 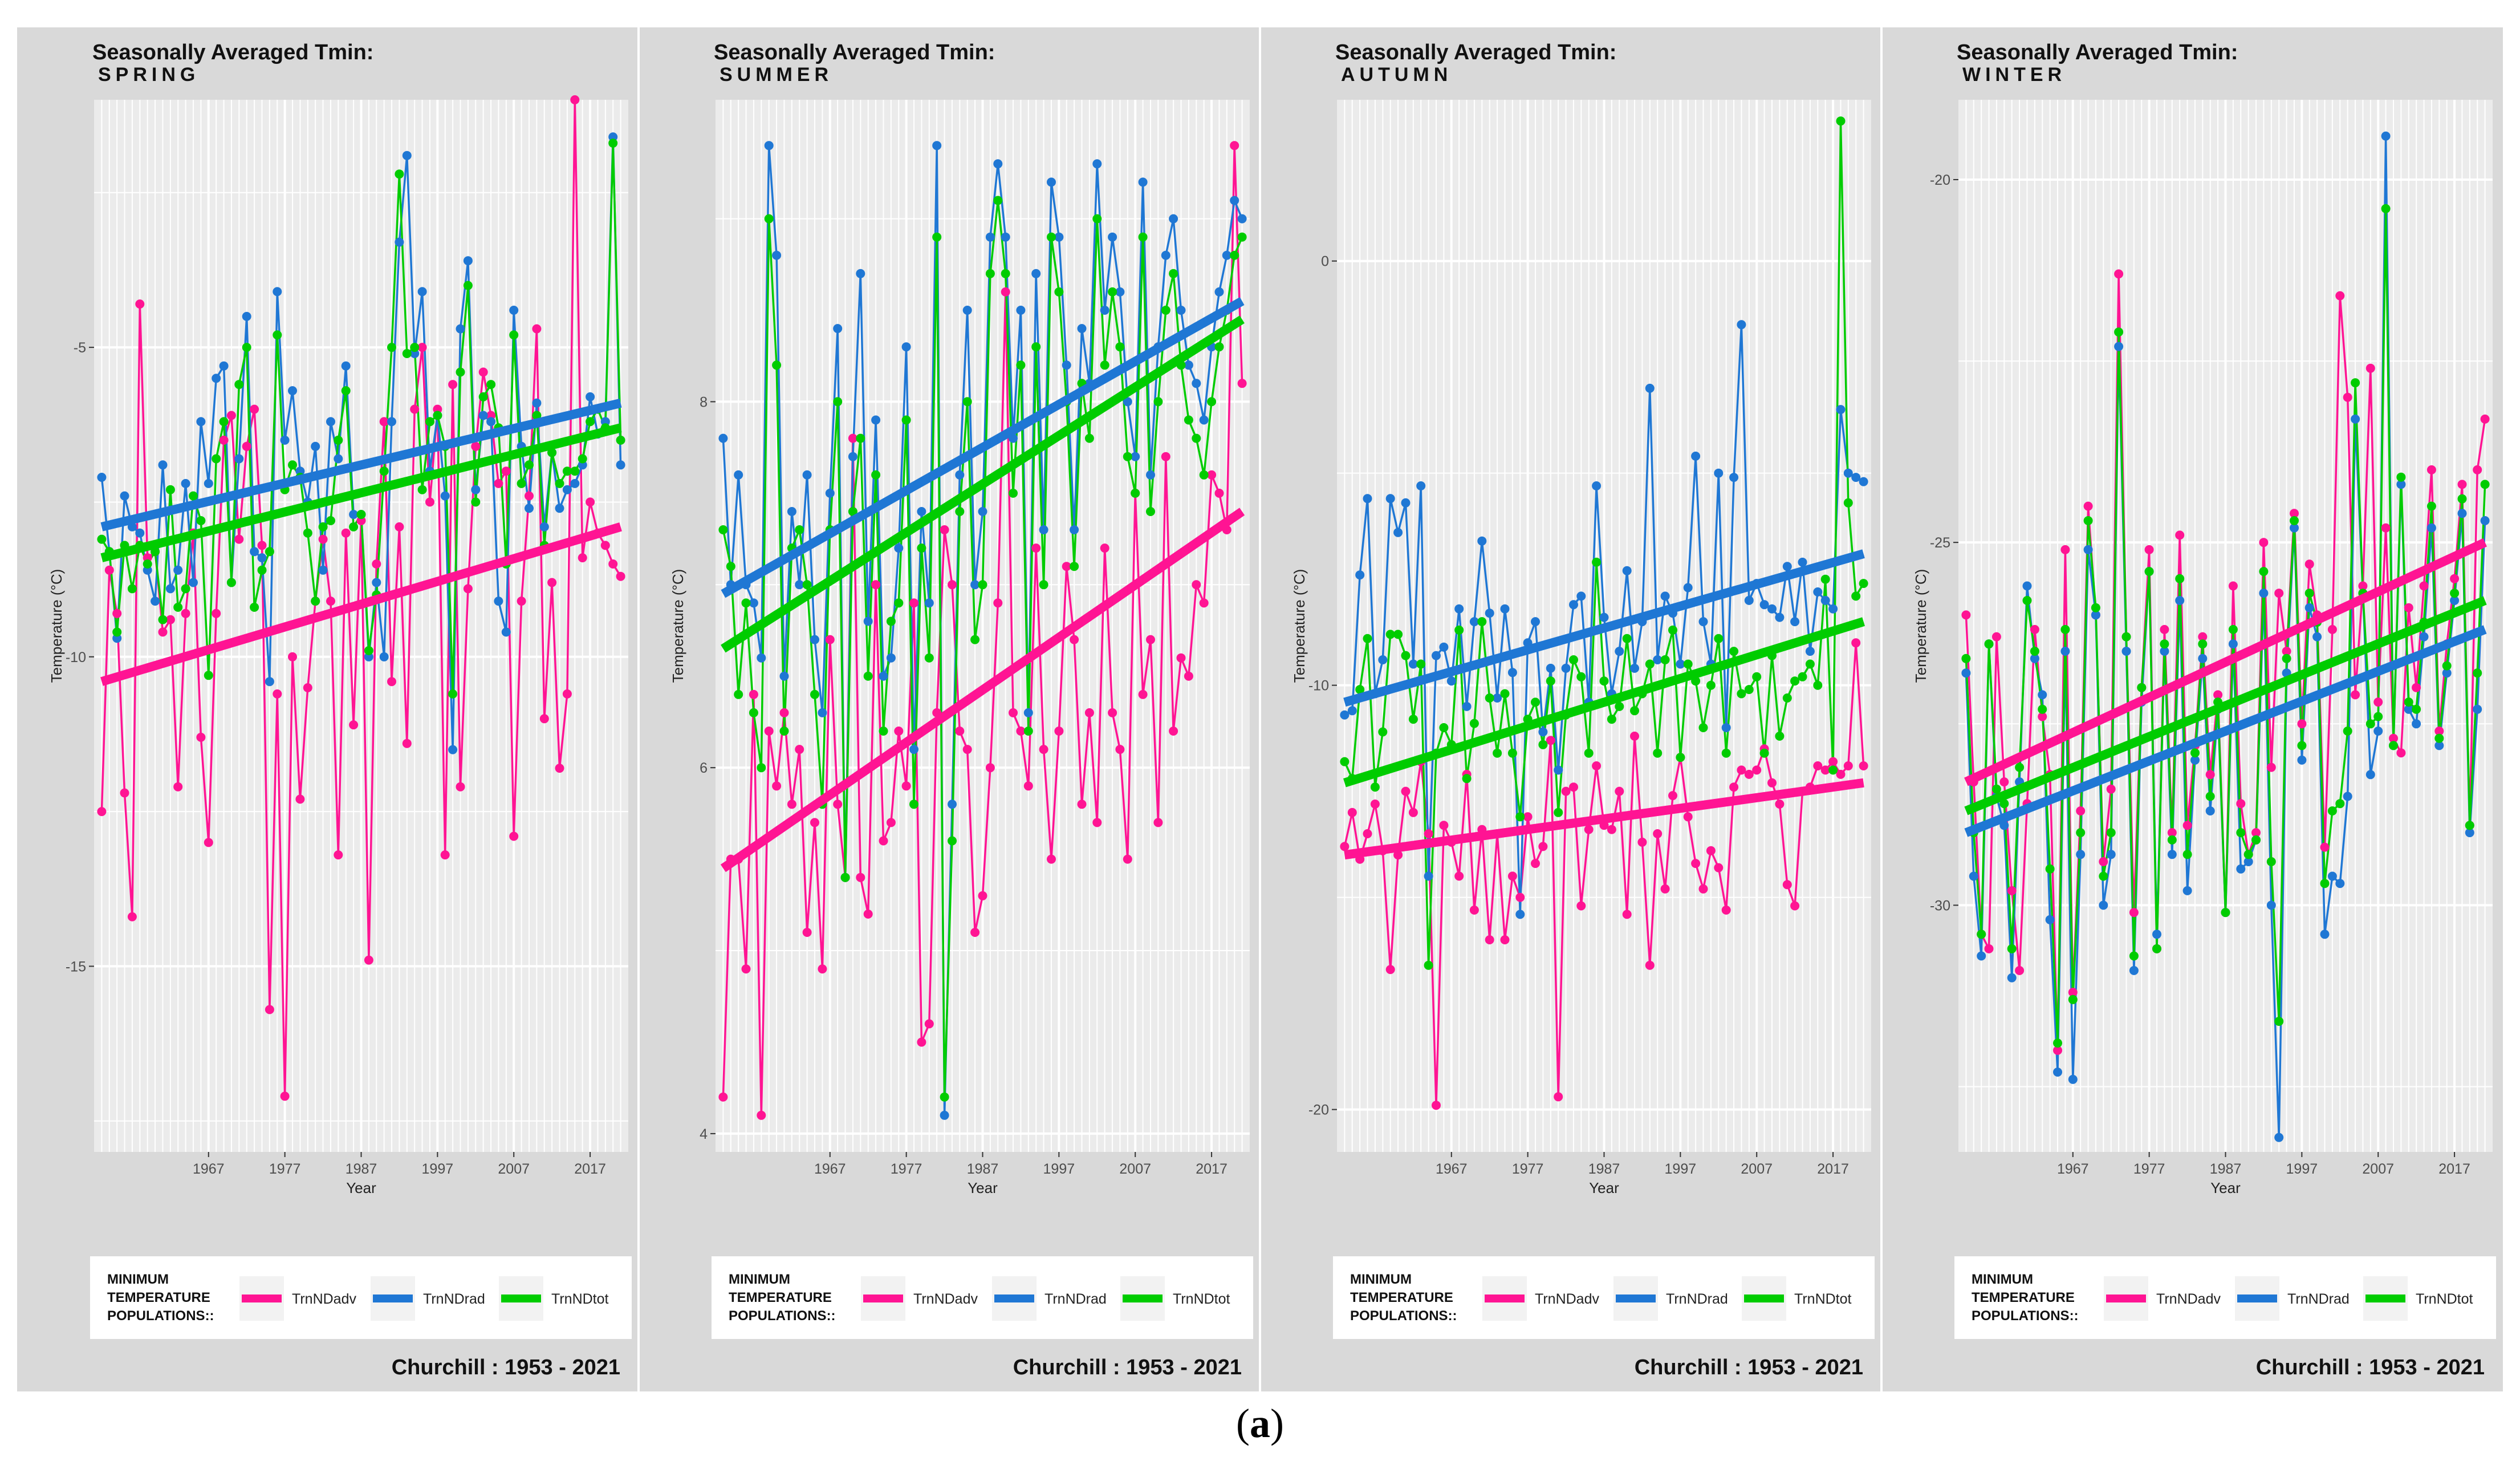 What do you see at coordinates (1452, 1169) in the screenshot?
I see `x-tick-label: 1967` at bounding box center [1452, 1169].